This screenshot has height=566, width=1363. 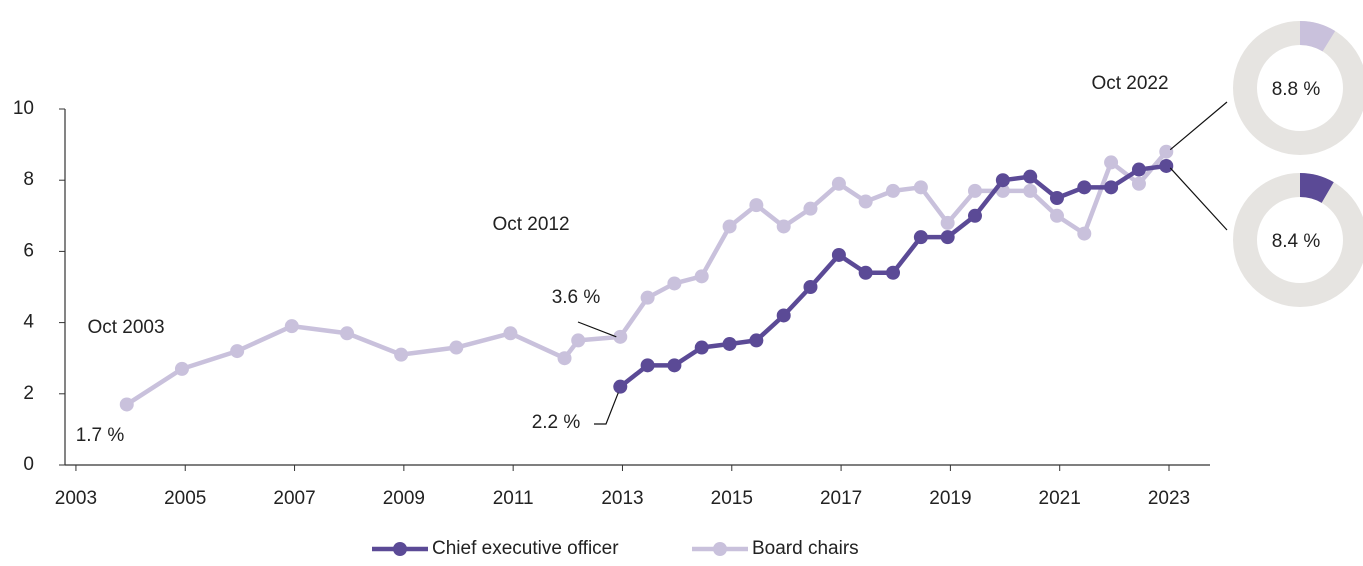 I want to click on y-tick-label: 10, so click(x=23, y=108).